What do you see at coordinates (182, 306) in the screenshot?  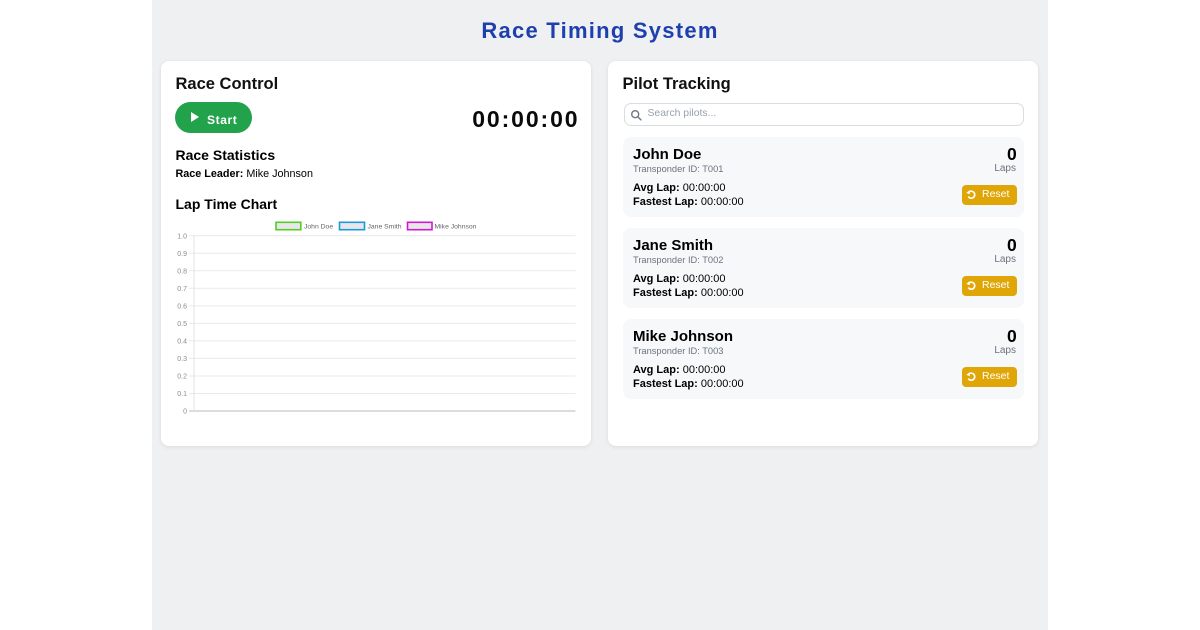 I see `svg-text: 0.6` at bounding box center [182, 306].